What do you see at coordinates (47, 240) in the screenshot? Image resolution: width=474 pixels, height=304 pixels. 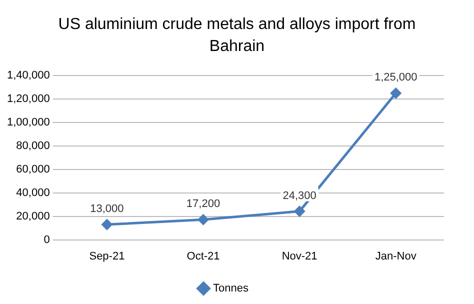 I see `y-tick-label: 0` at bounding box center [47, 240].